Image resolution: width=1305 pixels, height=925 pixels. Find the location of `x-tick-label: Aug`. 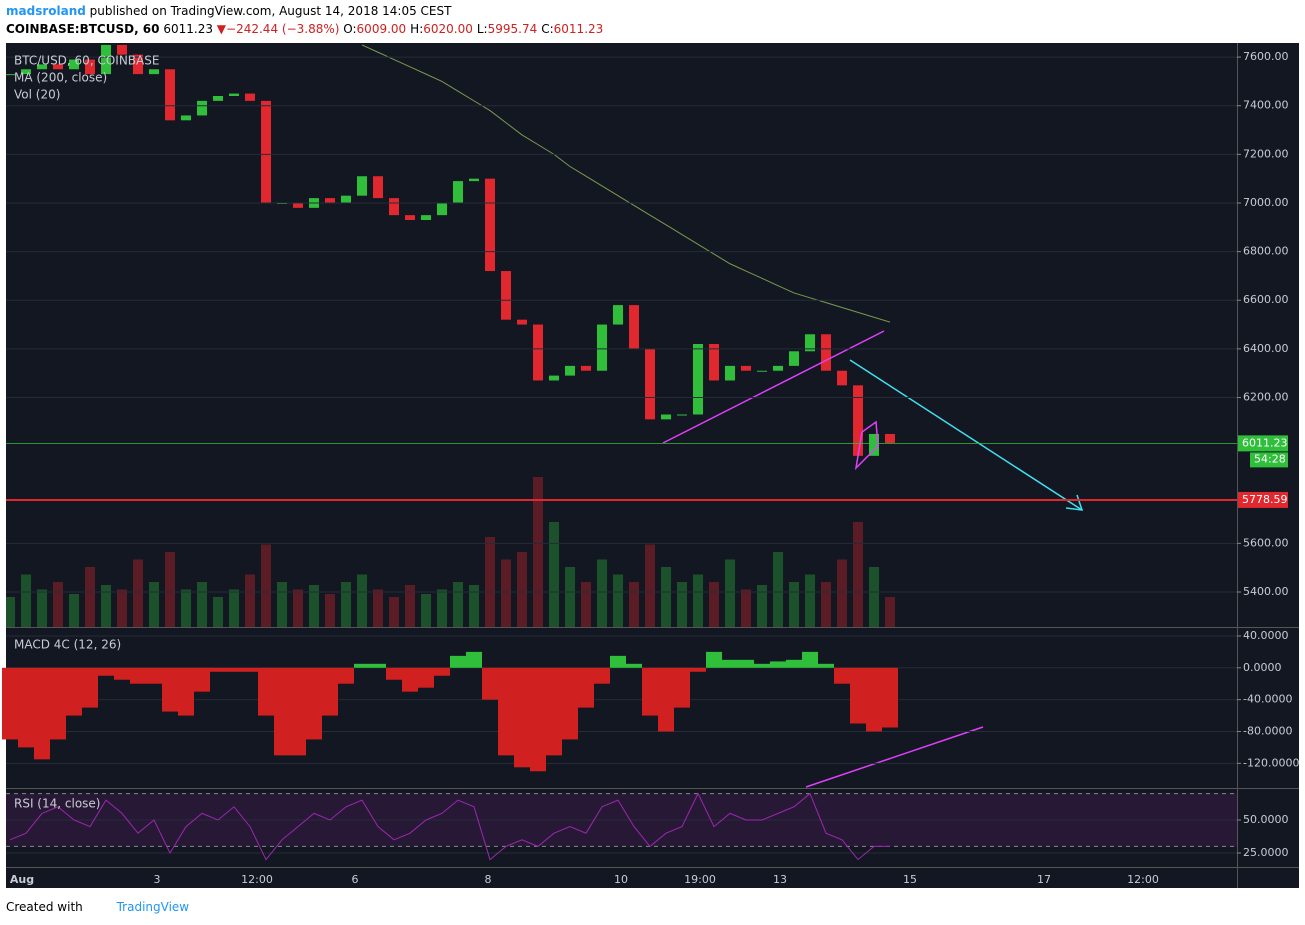

x-tick-label: Aug is located at coordinates (22, 879).